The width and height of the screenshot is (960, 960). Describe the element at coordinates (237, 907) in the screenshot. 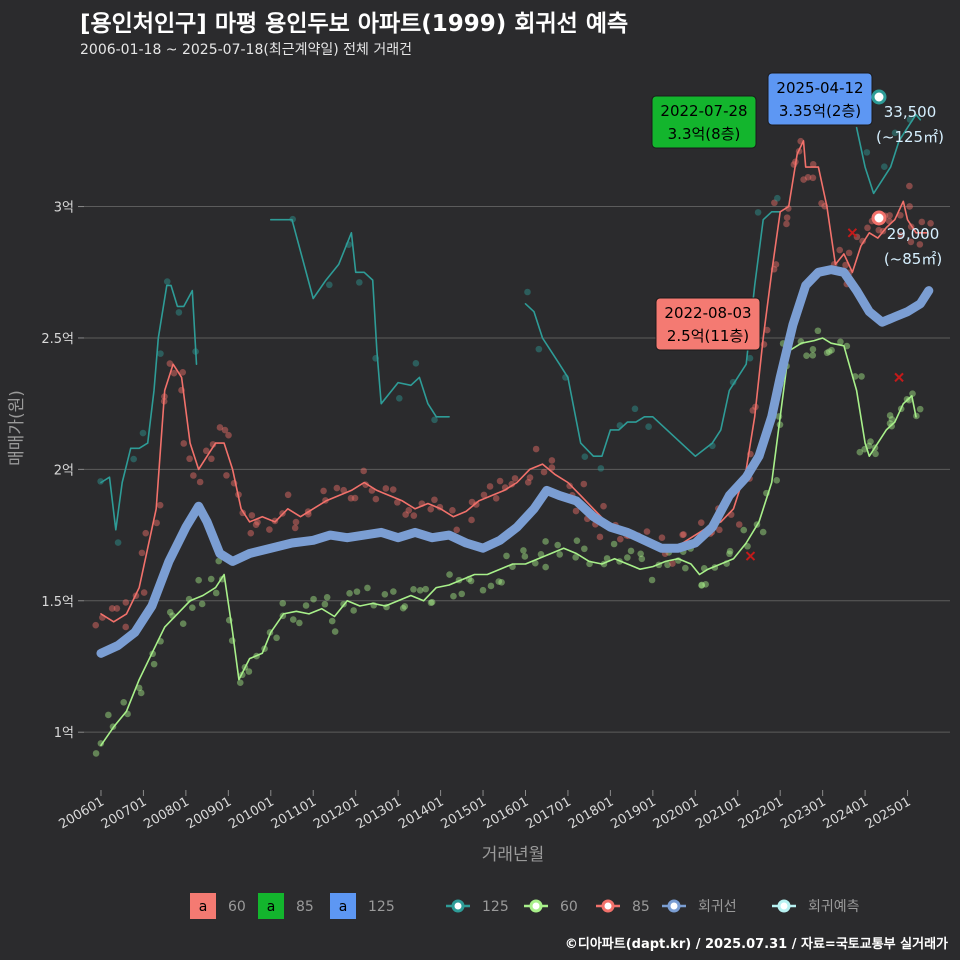

I see `legend-box-label-0: 60` at that location.